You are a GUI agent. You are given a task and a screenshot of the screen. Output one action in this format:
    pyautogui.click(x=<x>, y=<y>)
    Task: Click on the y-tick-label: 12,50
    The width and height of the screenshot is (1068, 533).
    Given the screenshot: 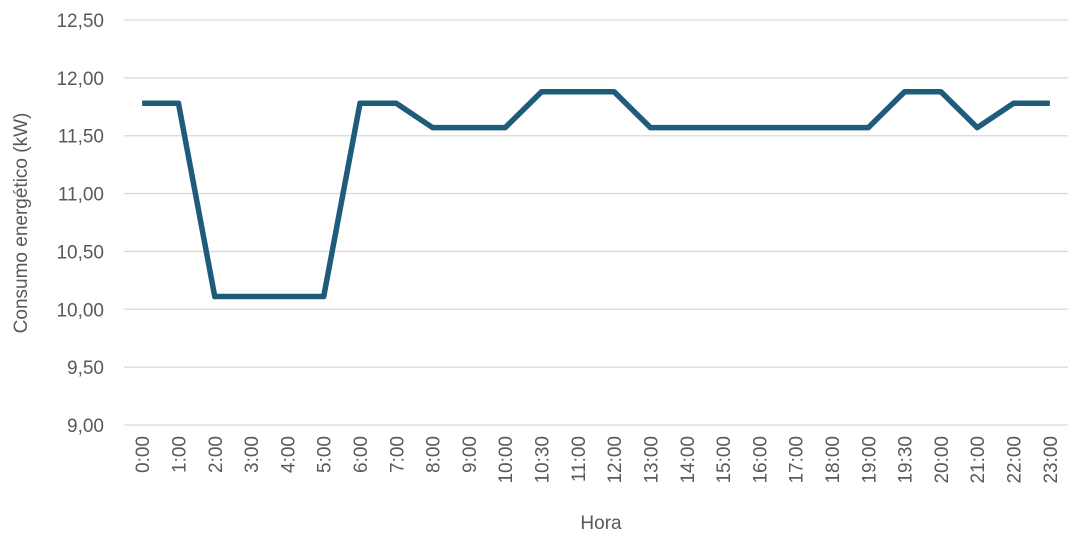 What is the action you would take?
    pyautogui.click(x=80, y=21)
    